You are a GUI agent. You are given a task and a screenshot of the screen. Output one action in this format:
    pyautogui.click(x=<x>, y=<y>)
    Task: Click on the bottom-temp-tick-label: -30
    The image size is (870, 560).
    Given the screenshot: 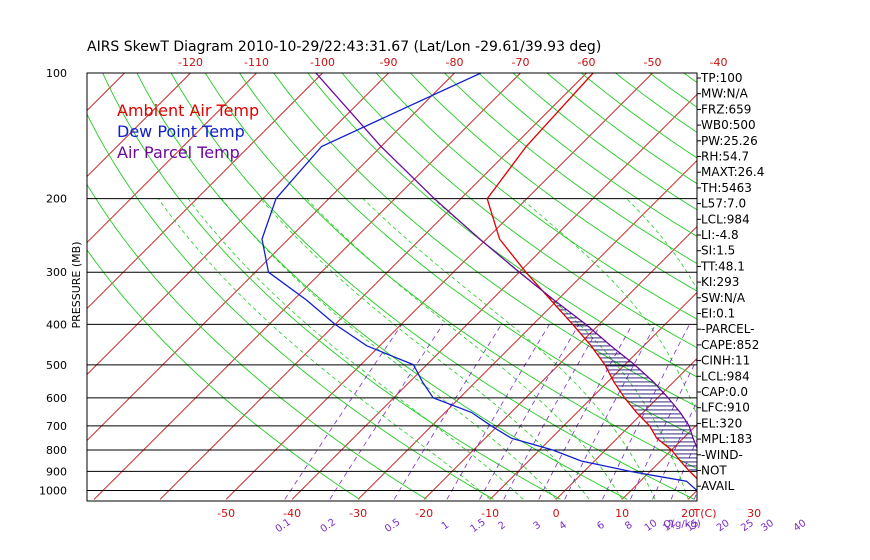 What is the action you would take?
    pyautogui.click(x=358, y=513)
    